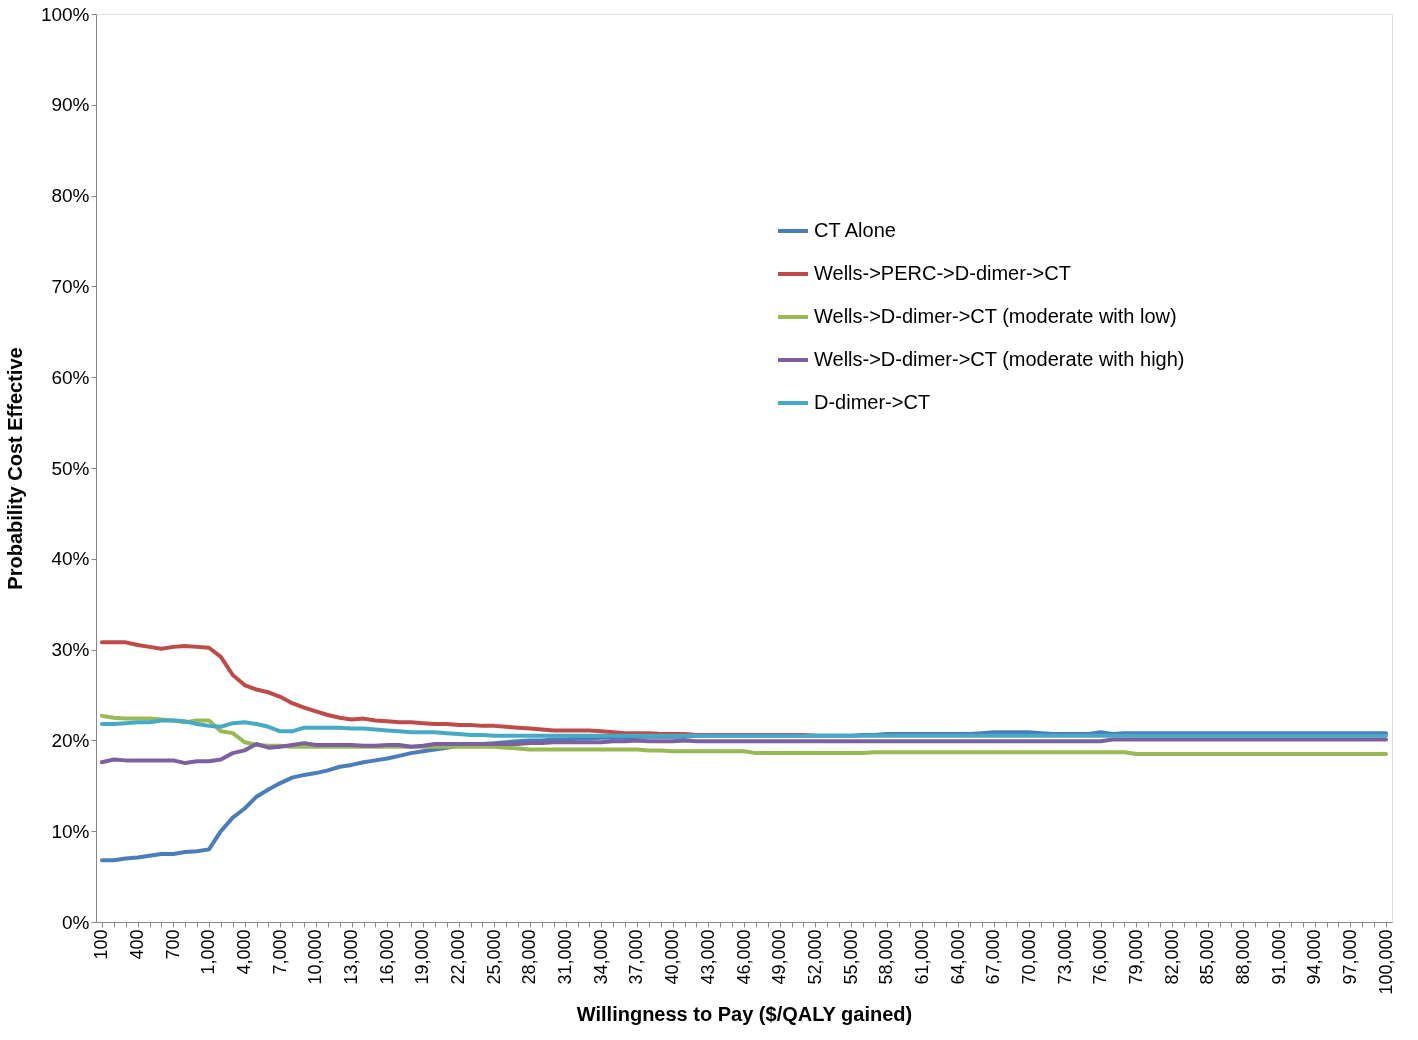  I want to click on x-tick-label: 67,000, so click(993, 957).